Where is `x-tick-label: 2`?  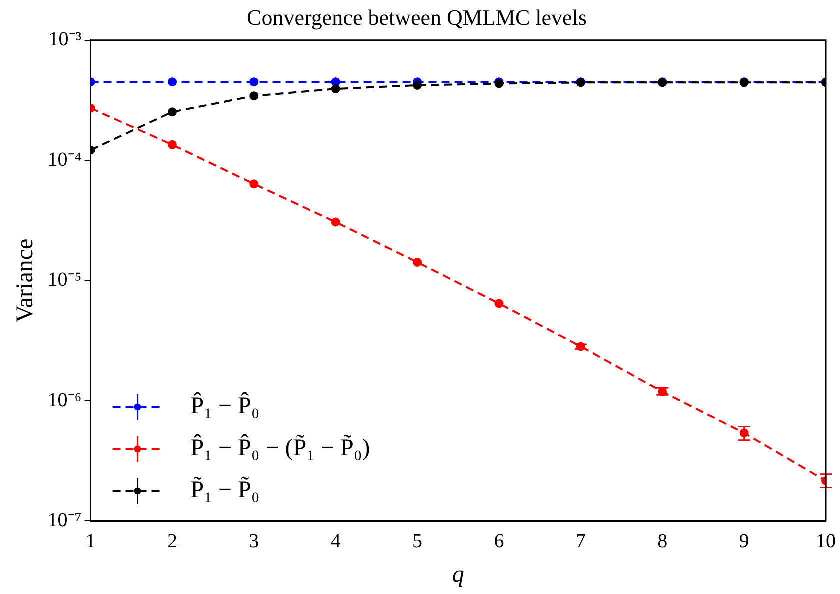 x-tick-label: 2 is located at coordinates (172, 541).